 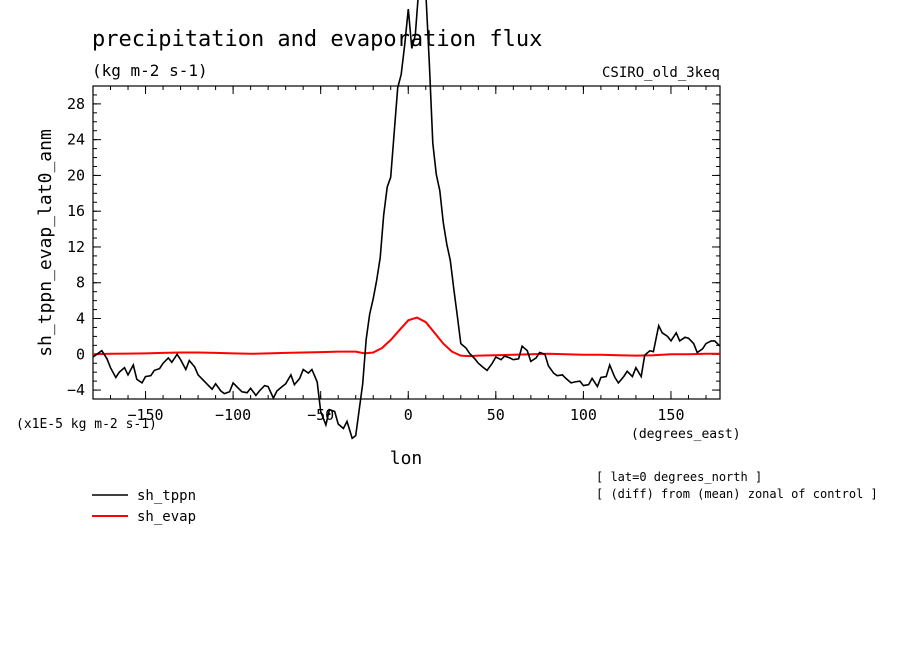 What do you see at coordinates (76, 247) in the screenshot?
I see `y-tick-label: 12` at bounding box center [76, 247].